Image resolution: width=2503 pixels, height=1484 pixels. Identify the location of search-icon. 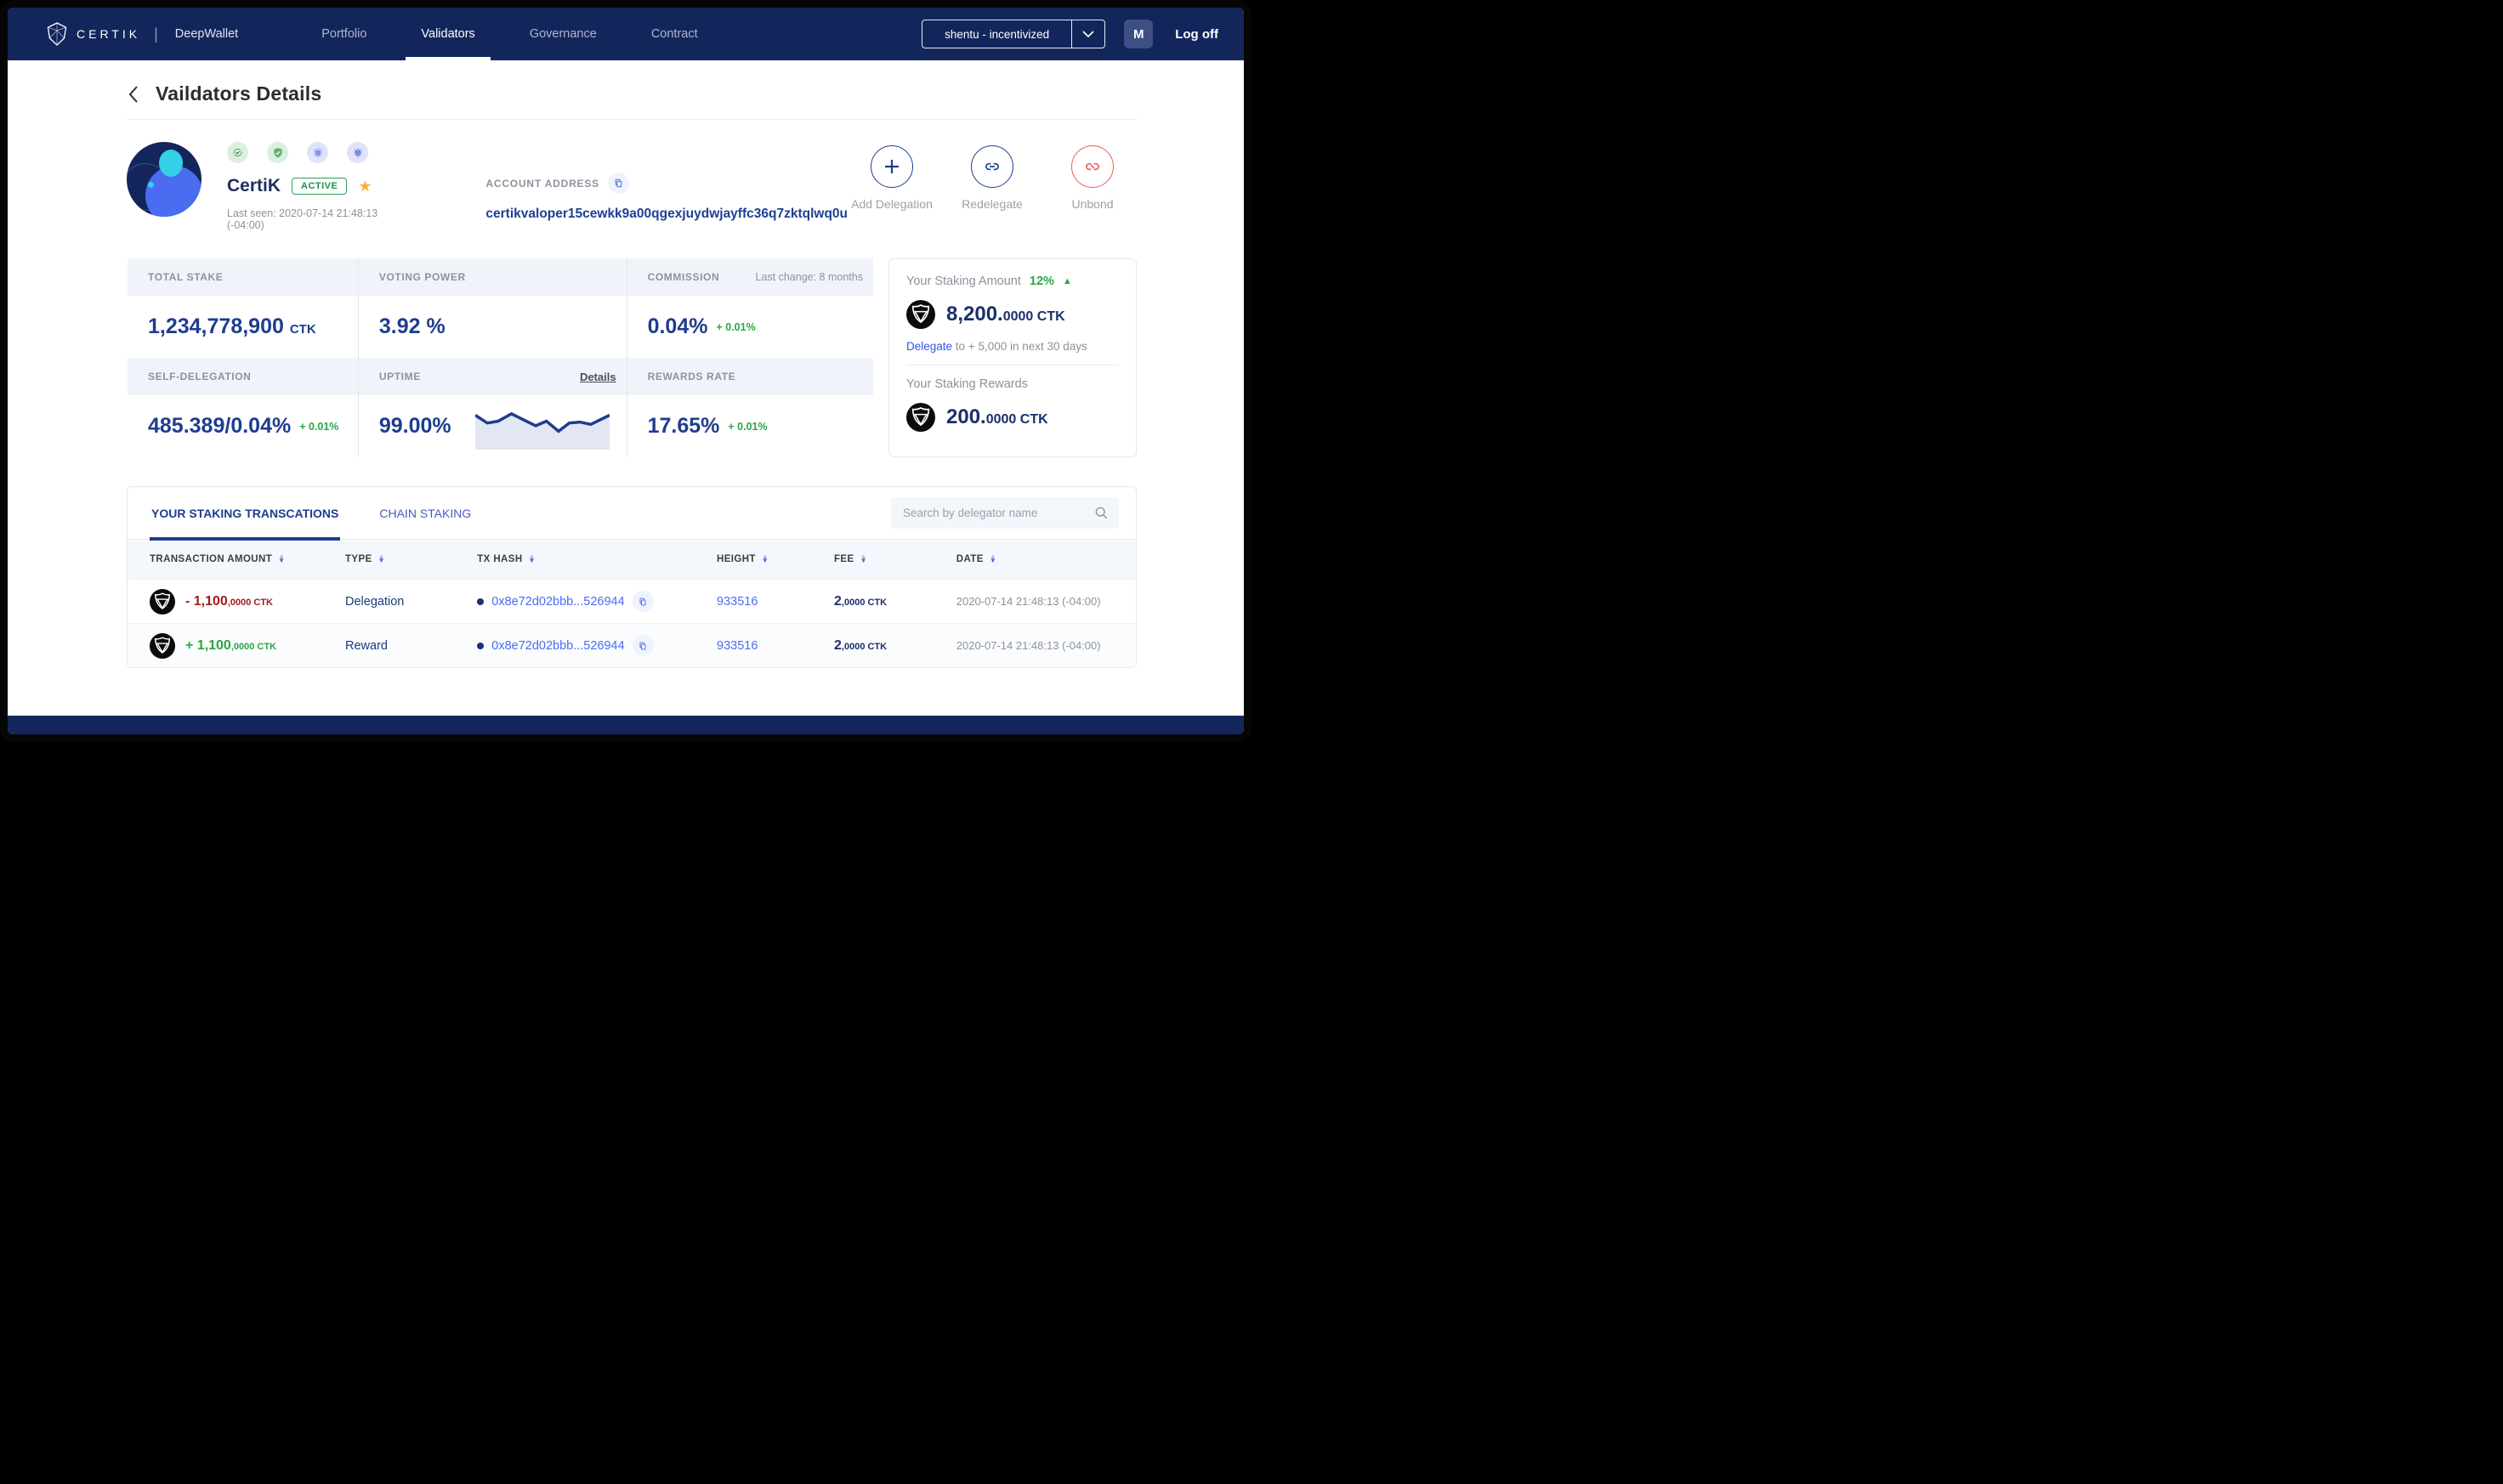
(1101, 513).